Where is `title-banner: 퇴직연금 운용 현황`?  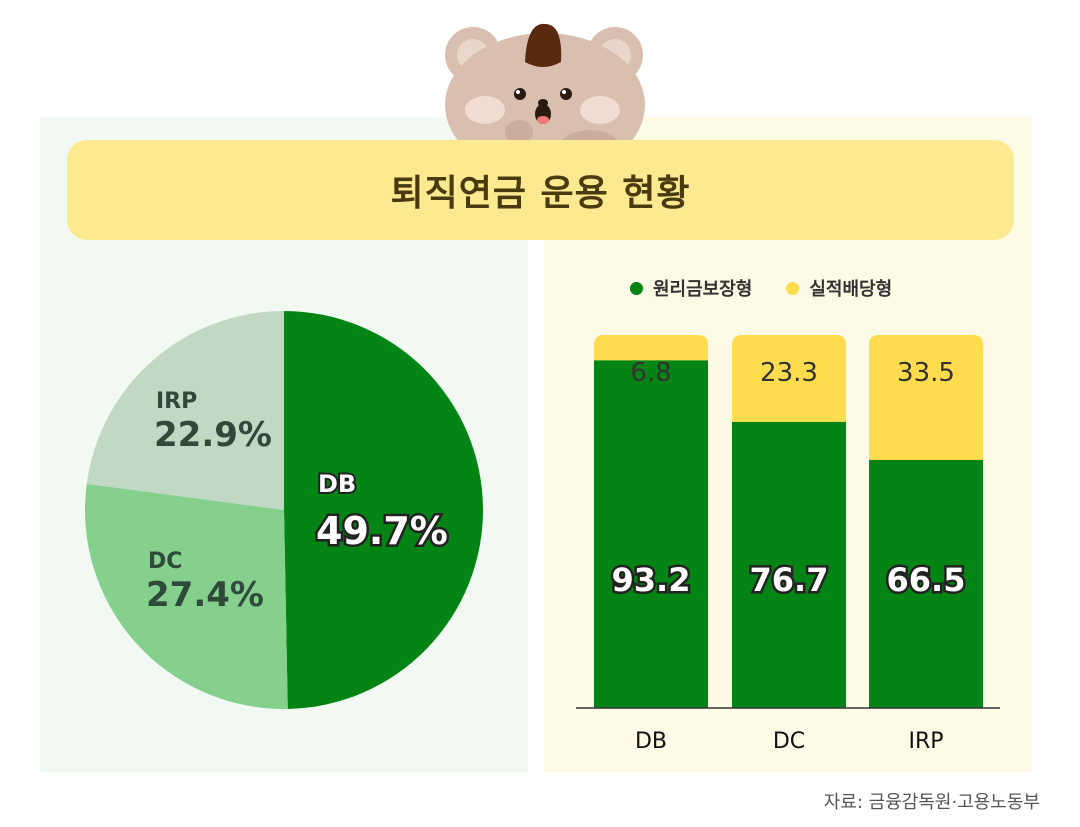
title-banner: 퇴직연금 운용 현황 is located at coordinates (540, 190).